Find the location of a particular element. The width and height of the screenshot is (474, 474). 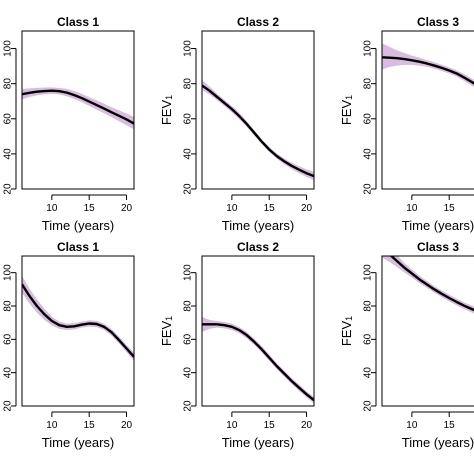

panel-1: Class 1 10 15 20 Time (years) 20 40 60 80 100 is located at coordinates (69, 124).